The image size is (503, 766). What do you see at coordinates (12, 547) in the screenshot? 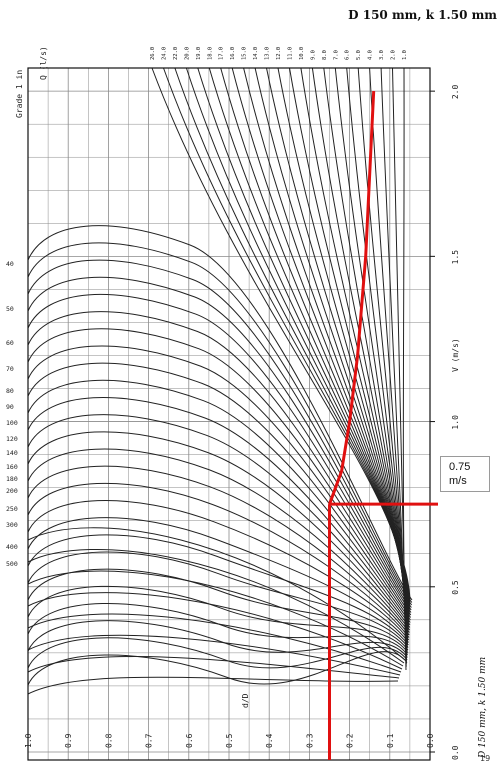
I see `grade-tick-label: 400` at bounding box center [12, 547].